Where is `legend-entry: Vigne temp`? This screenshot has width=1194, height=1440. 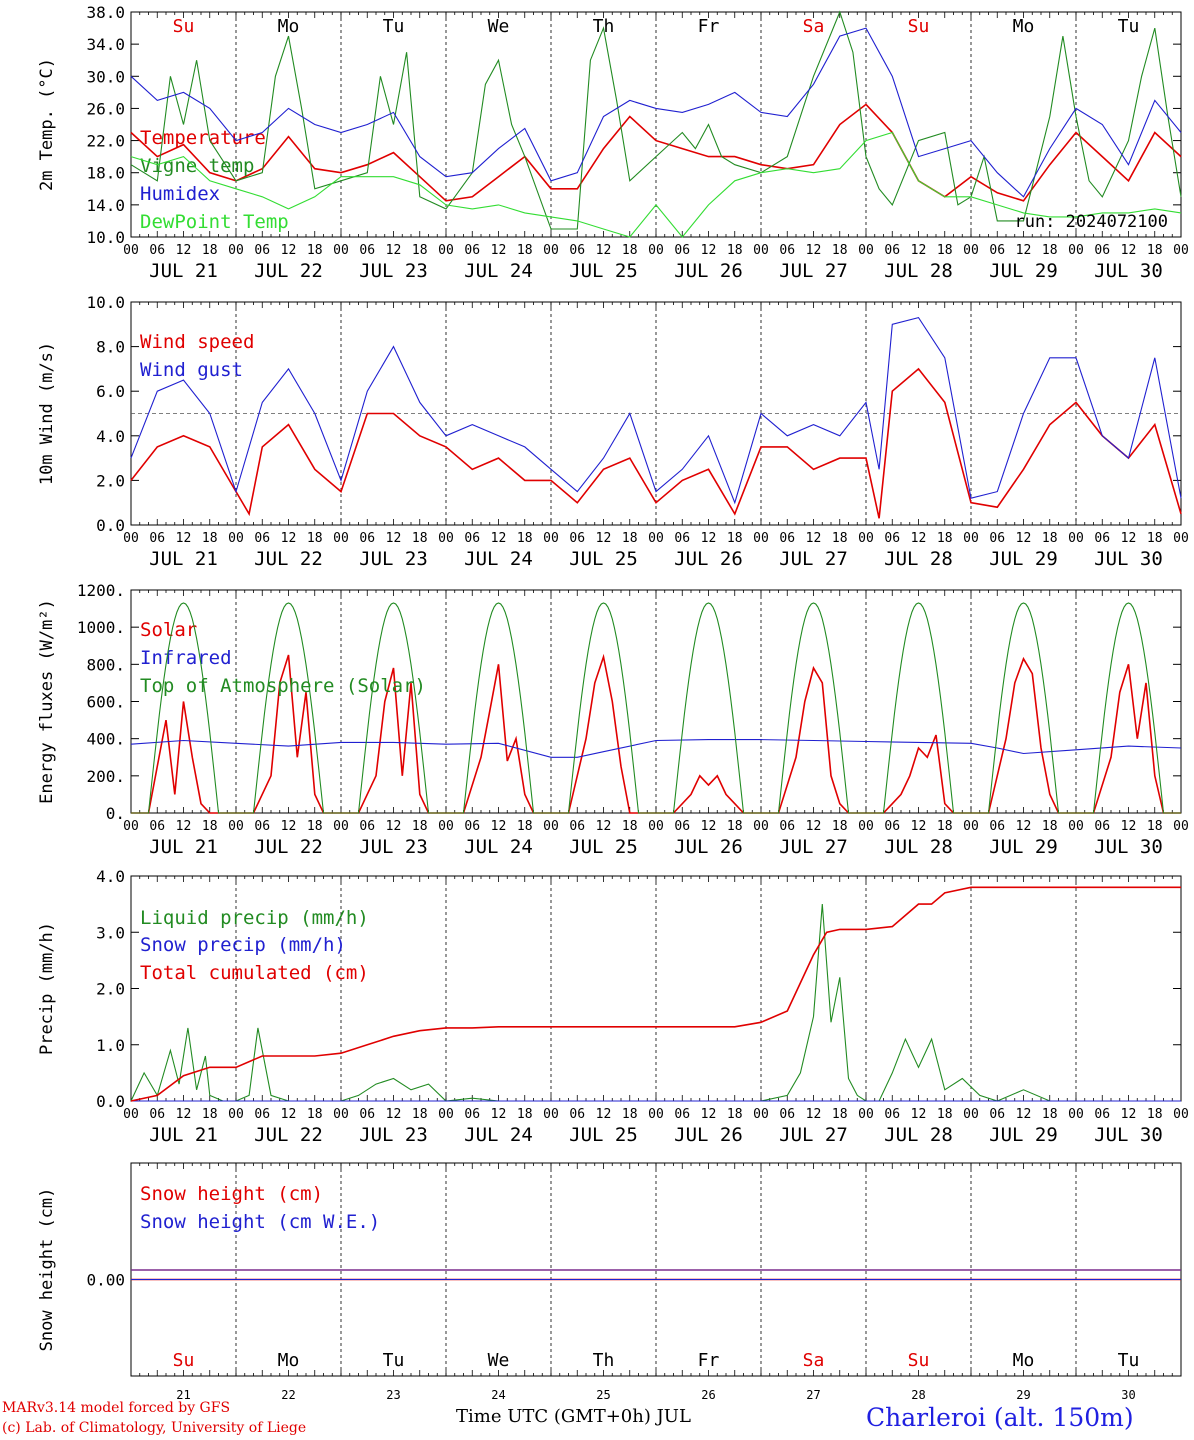
legend-entry: Vigne temp is located at coordinates (197, 166).